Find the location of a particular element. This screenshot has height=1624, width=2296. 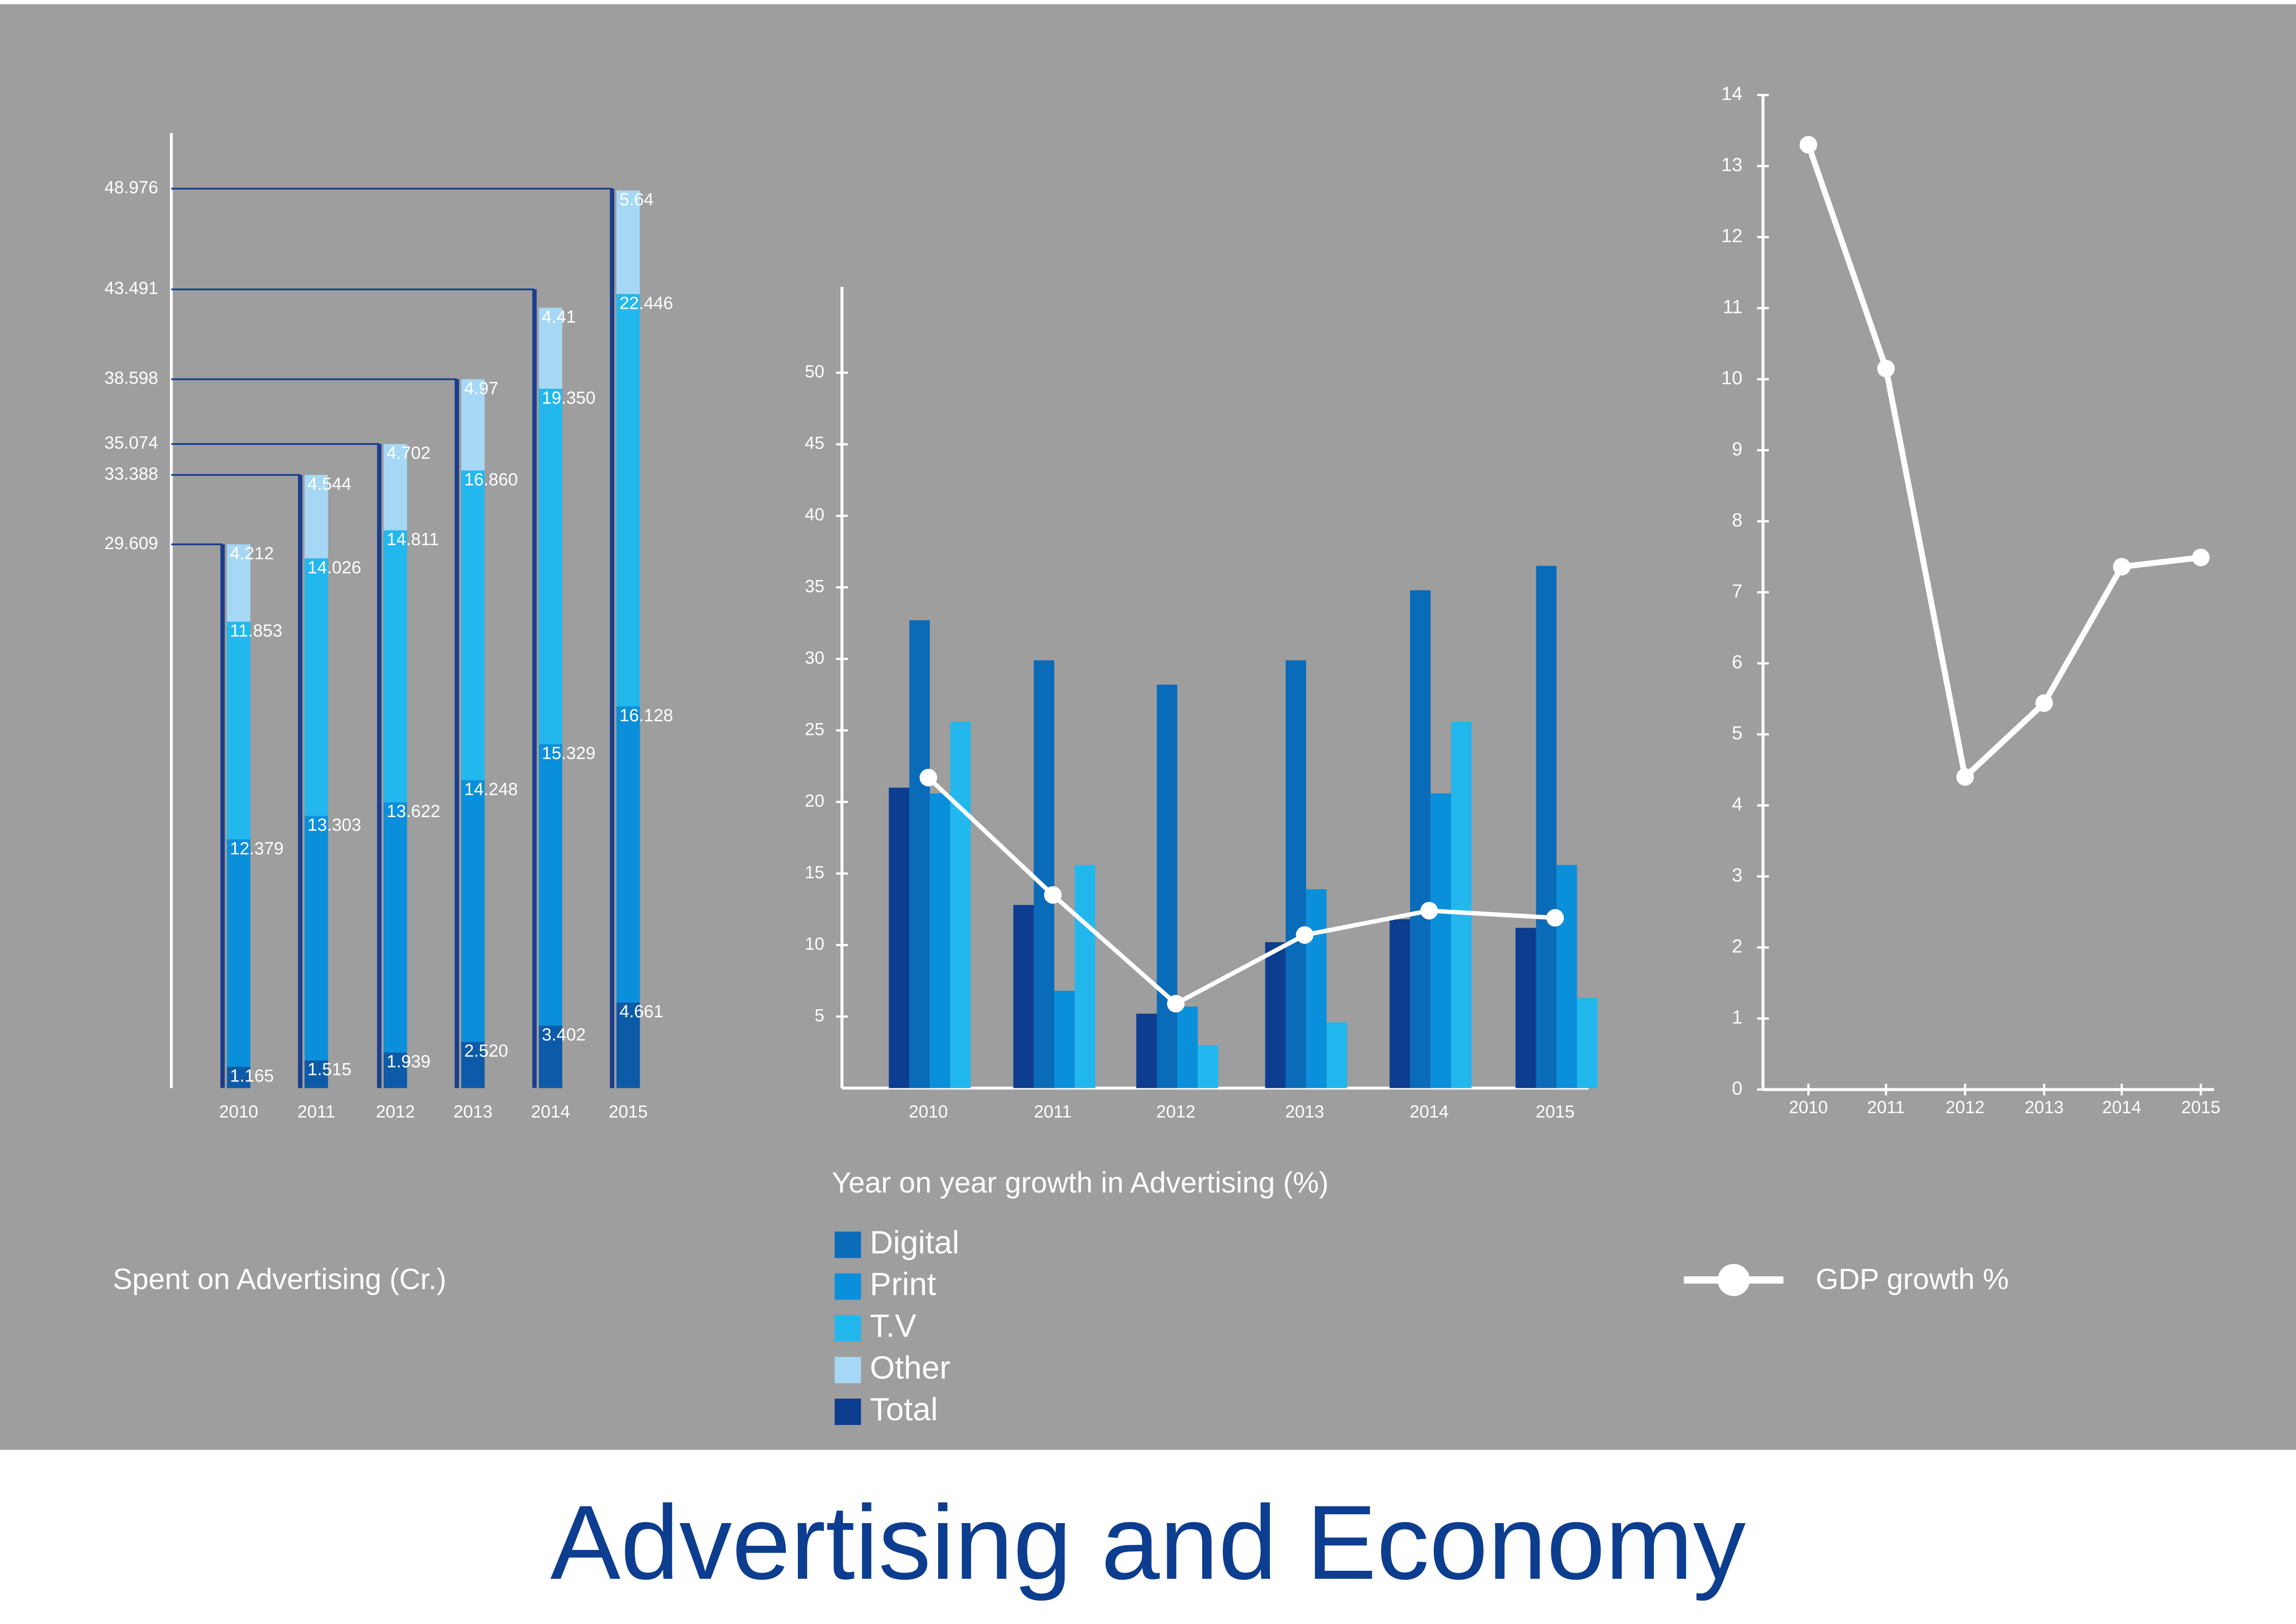

data-label: 4.212 is located at coordinates (252, 553).